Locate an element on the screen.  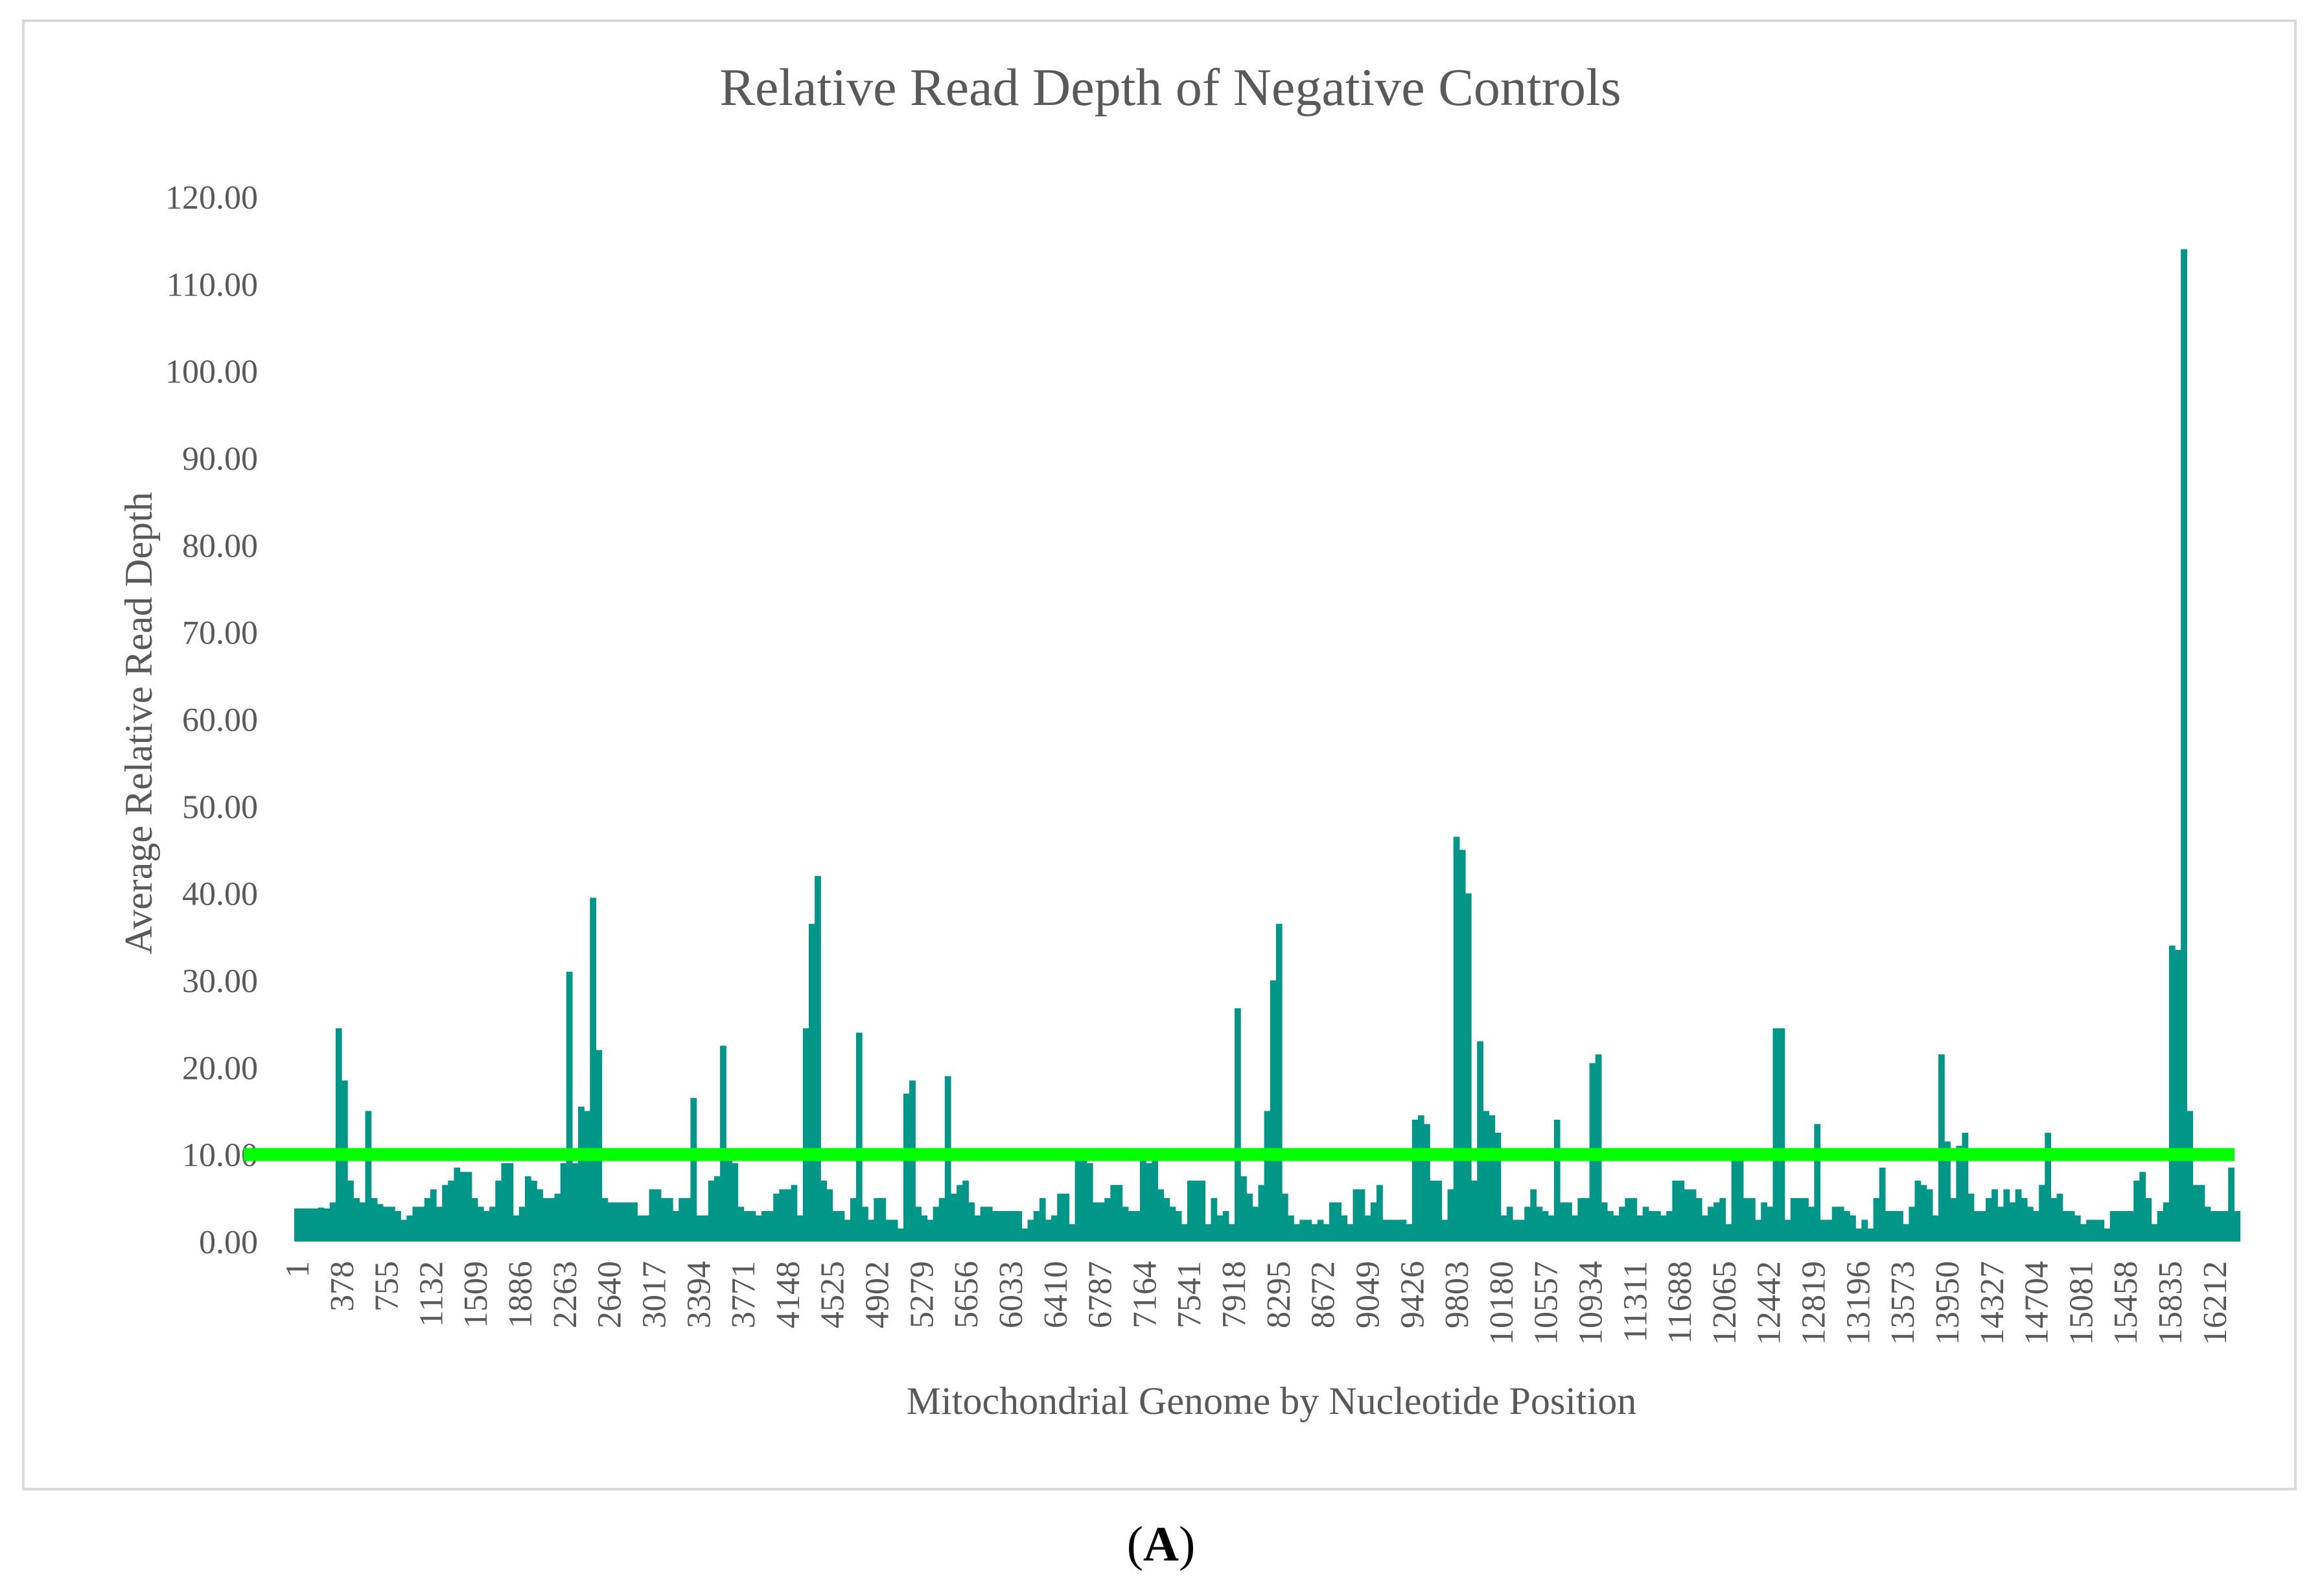
y-tick-label: 100.00 is located at coordinates (212, 372).